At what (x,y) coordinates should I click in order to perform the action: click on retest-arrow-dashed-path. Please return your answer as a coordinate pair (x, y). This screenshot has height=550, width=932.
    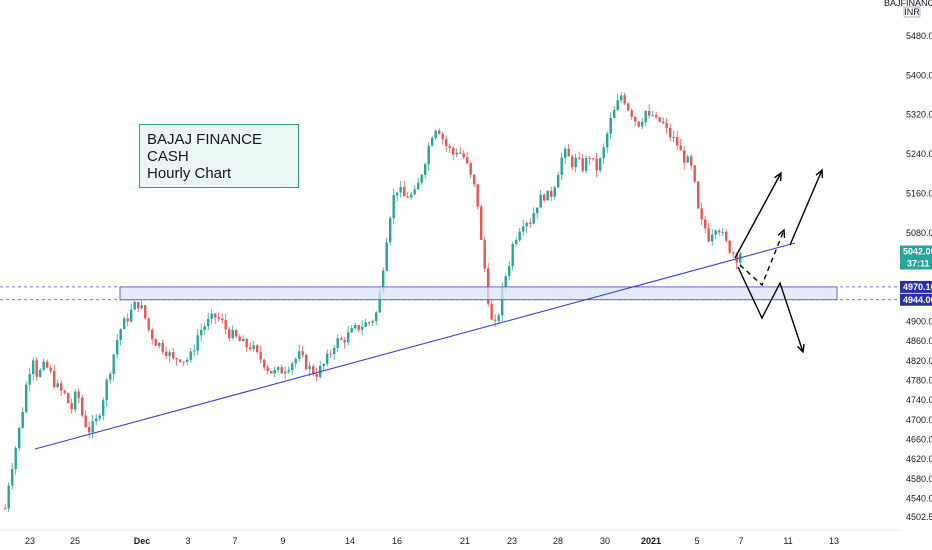
    Looking at the image, I should click on (762, 258).